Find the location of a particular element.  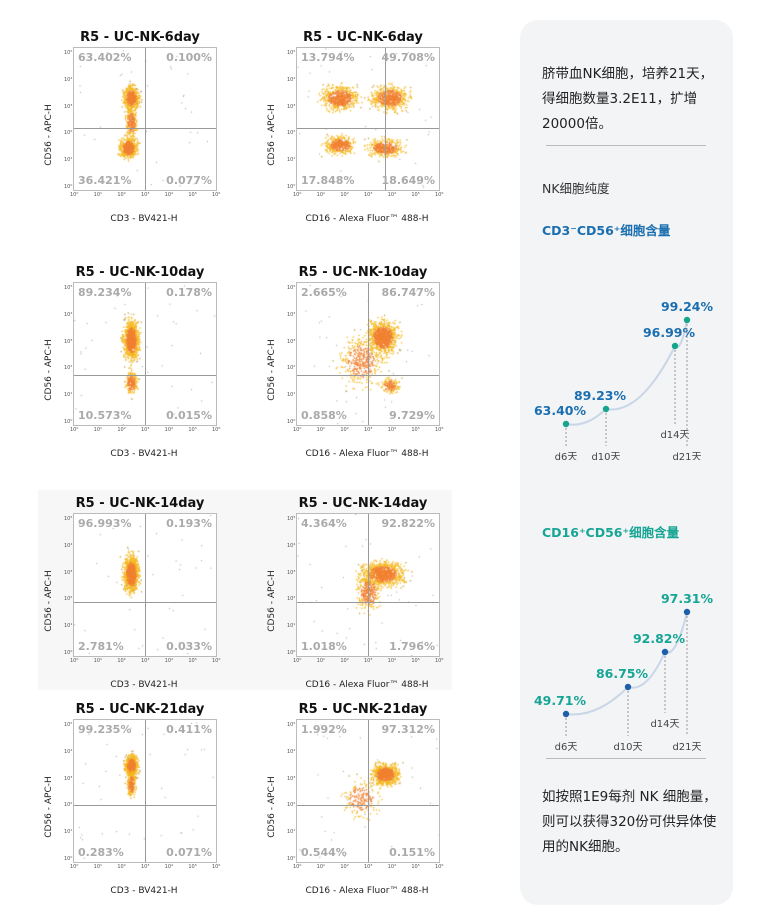

quadrant-ul: 99.235% is located at coordinates (105, 729).